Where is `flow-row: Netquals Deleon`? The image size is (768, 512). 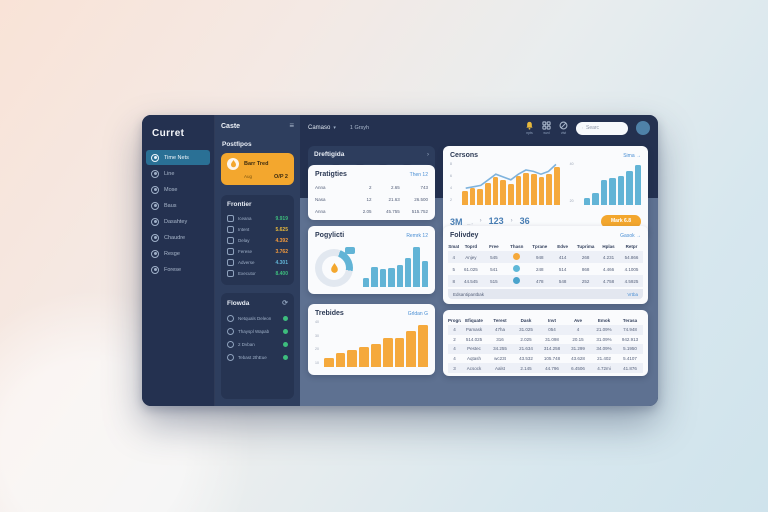 flow-row: Netquals Deleon is located at coordinates (257, 318).